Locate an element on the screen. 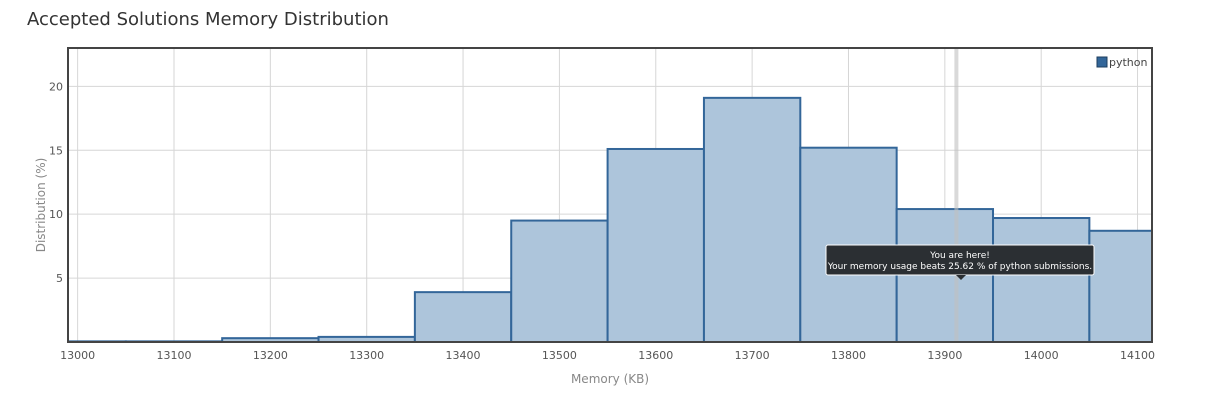 Image resolution: width=1231 pixels, height=410 pixels. x-tick-label: 13600 is located at coordinates (655, 355).